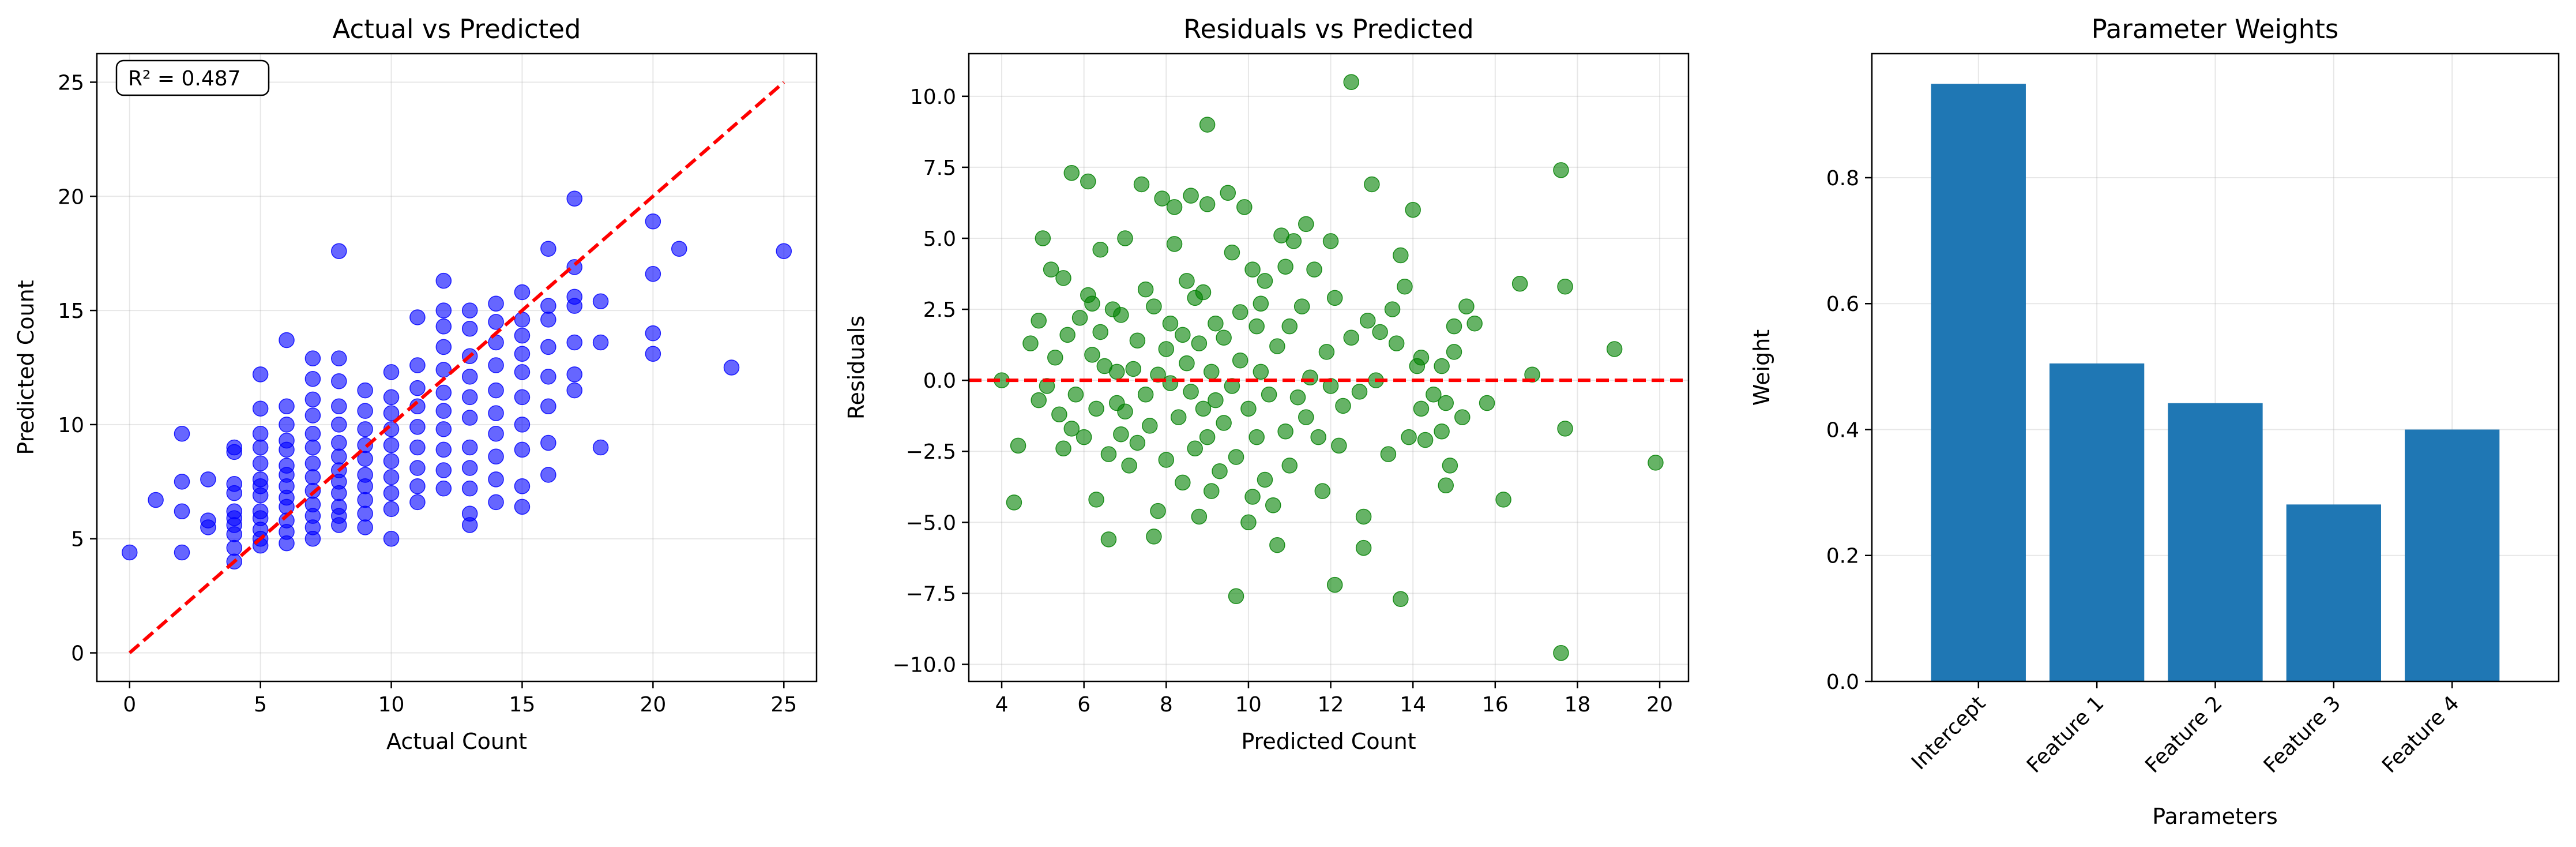 Image resolution: width=2576 pixels, height=847 pixels. Describe the element at coordinates (457, 29) in the screenshot. I see `chart-title: Actual vs Predicted` at that location.